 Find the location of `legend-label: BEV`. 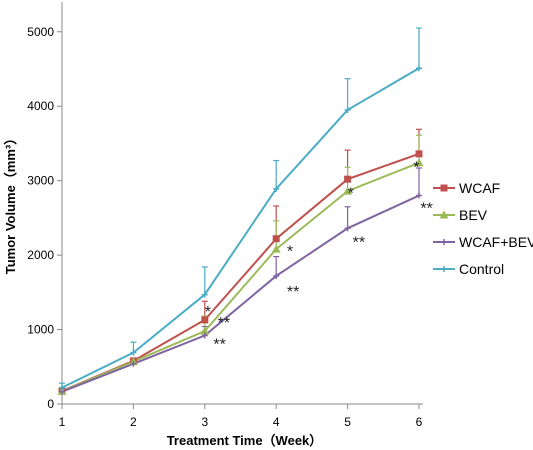

legend-label: BEV is located at coordinates (473, 215).